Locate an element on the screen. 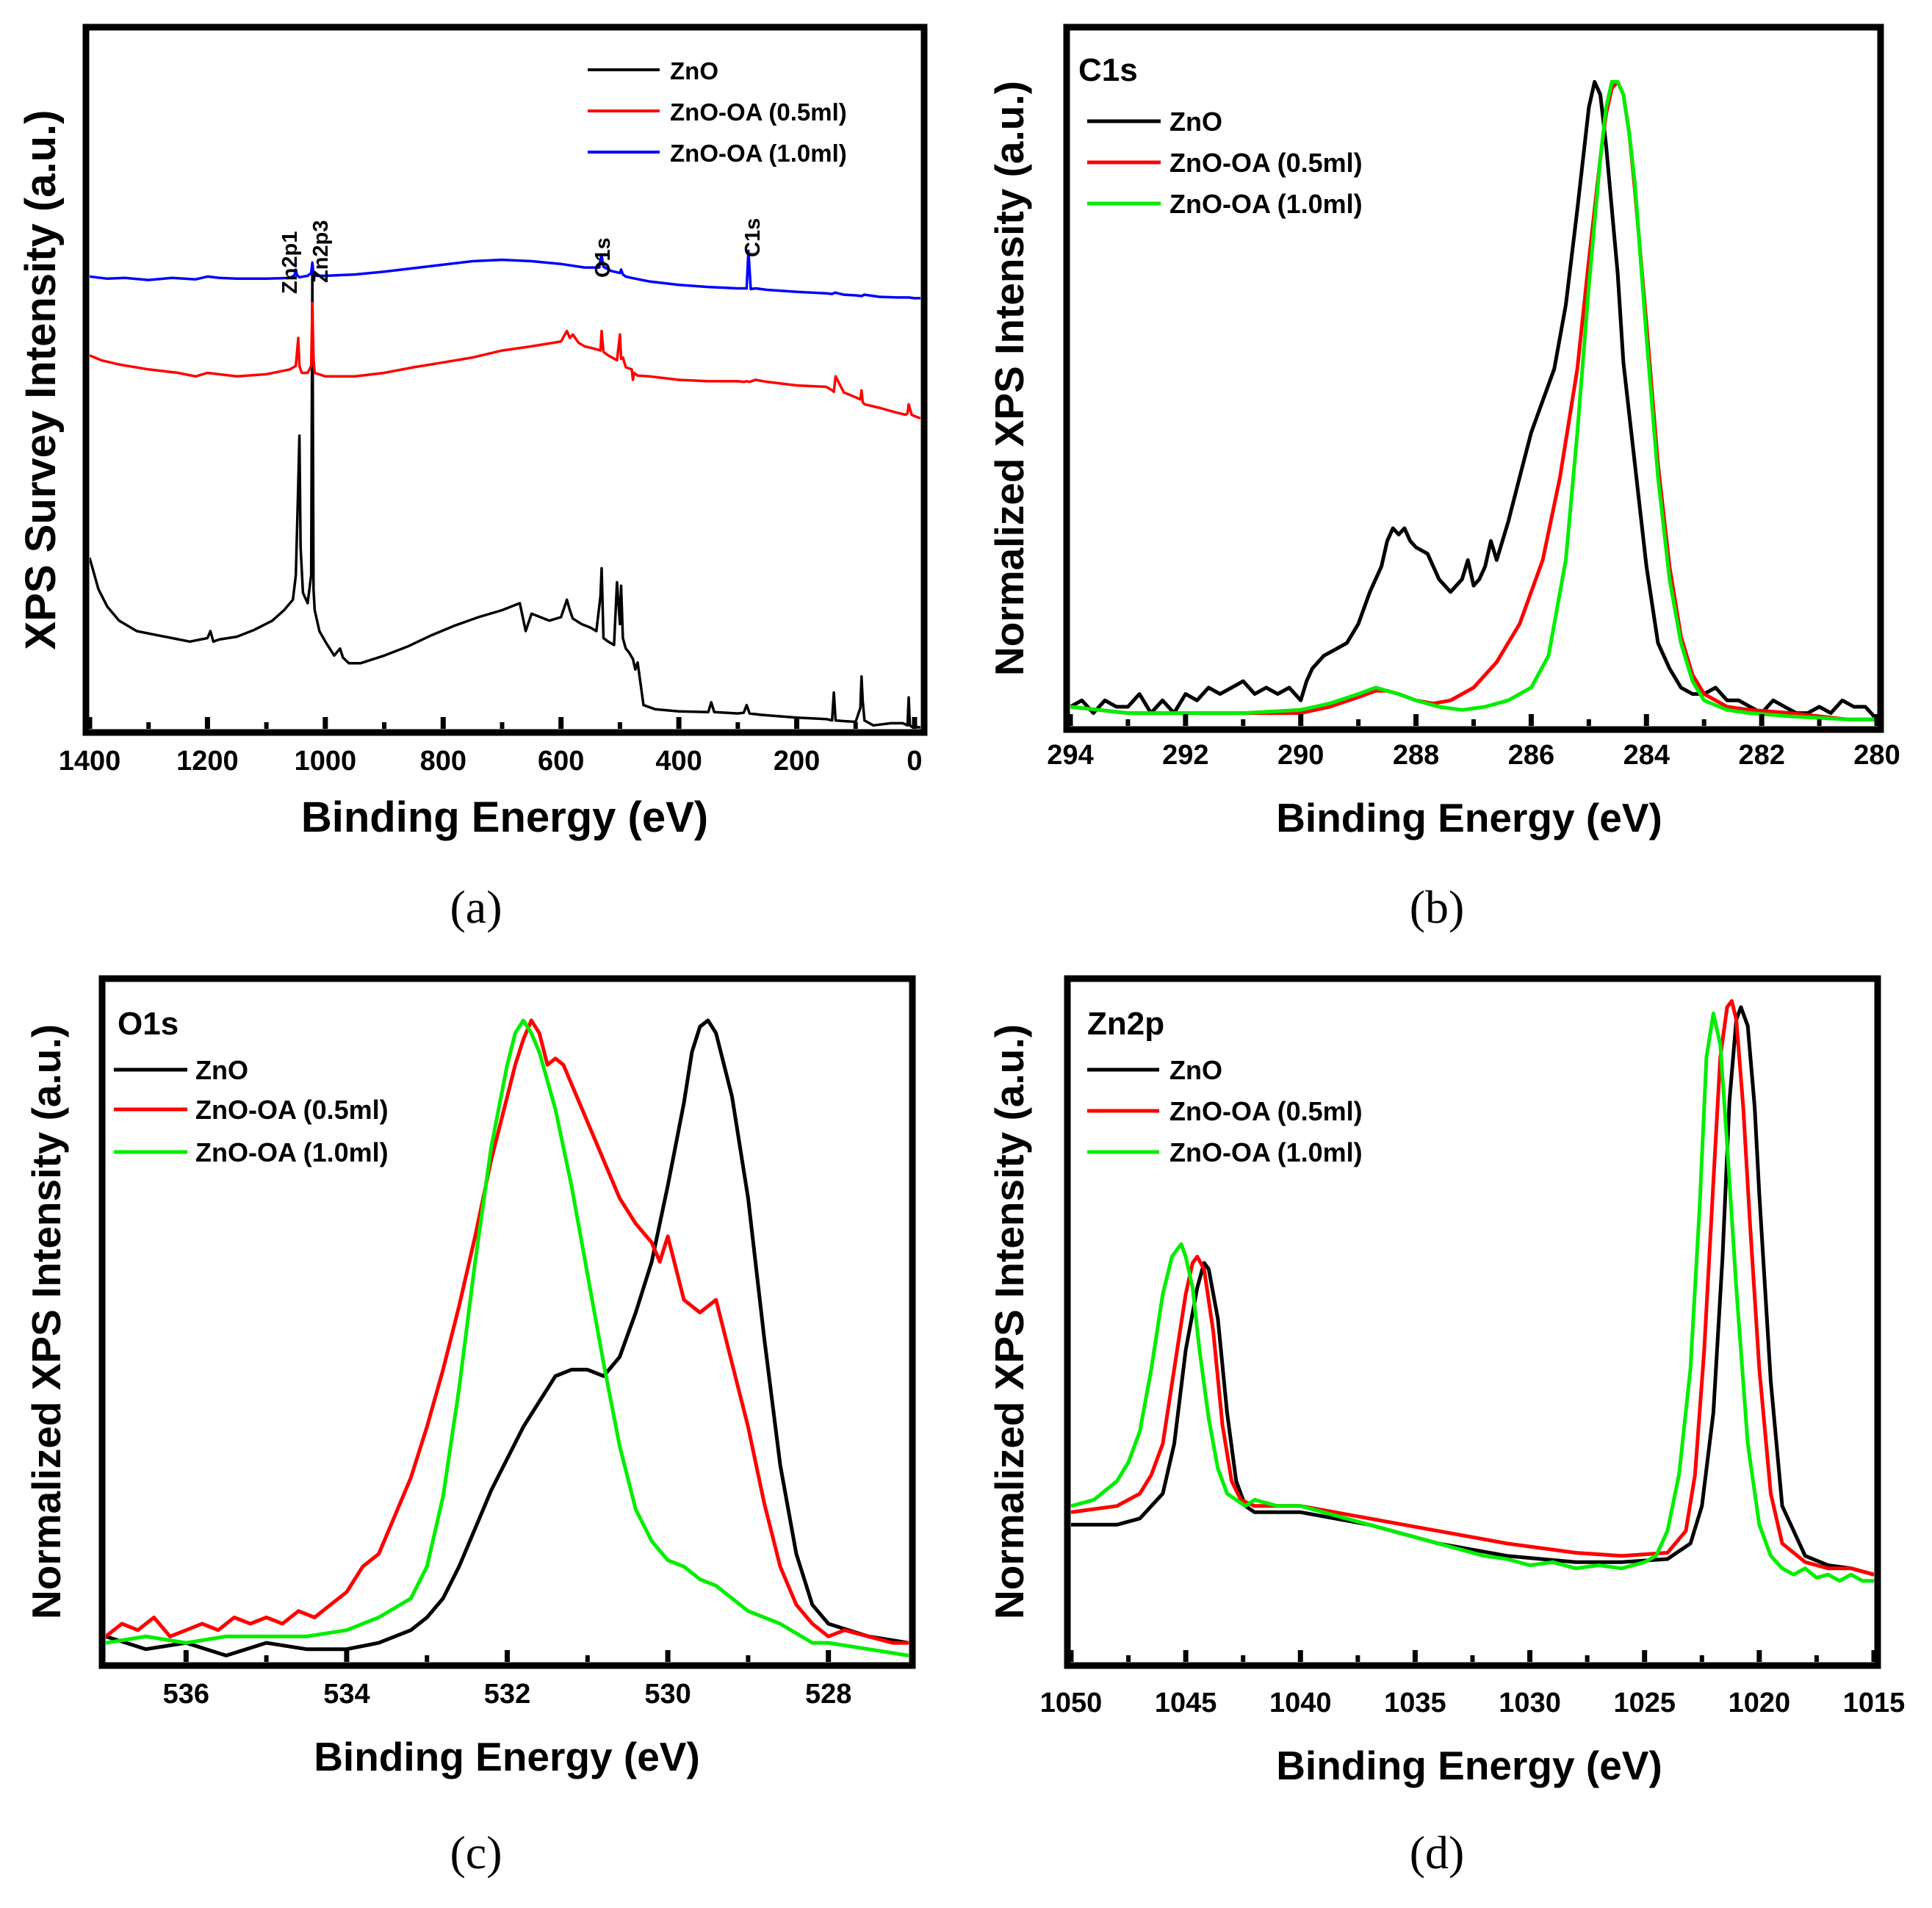 The image size is (1932, 1908). xtick-label-c-0: 536 is located at coordinates (186, 1695).